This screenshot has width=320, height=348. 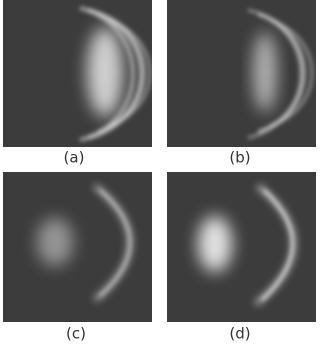 What do you see at coordinates (239, 158) in the screenshot?
I see `panel-label: (b)` at bounding box center [239, 158].